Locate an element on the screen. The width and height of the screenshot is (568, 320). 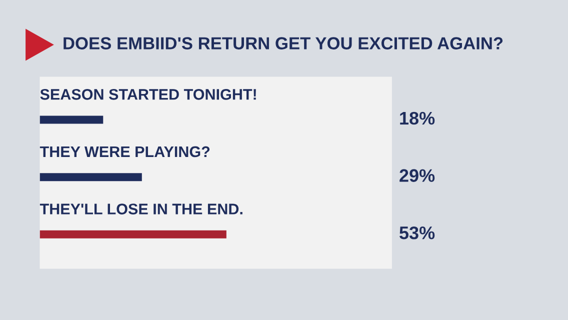
chart-title: DOES EMBIID'S RETURN GET YOU EXCITED AGAIN? is located at coordinates (283, 43).